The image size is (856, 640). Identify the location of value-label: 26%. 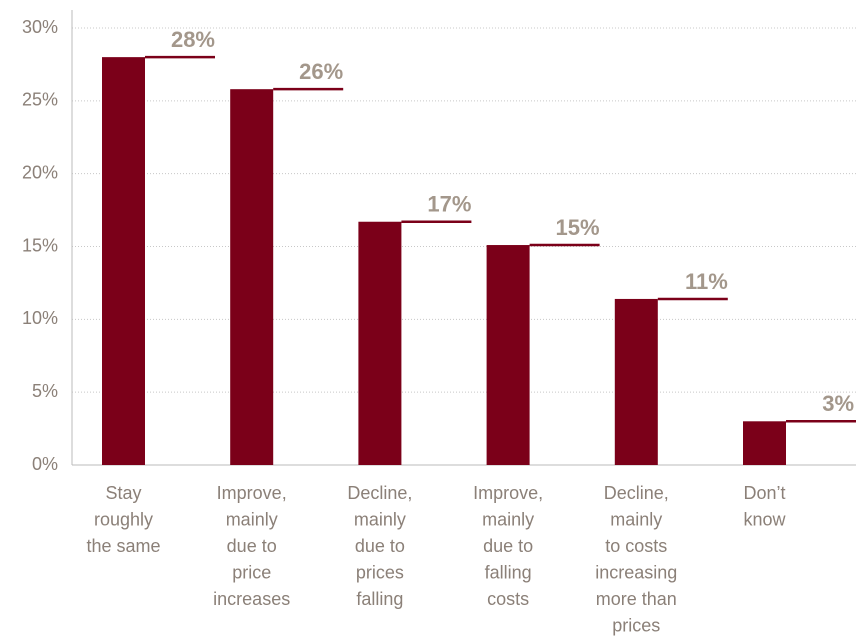
(321, 71).